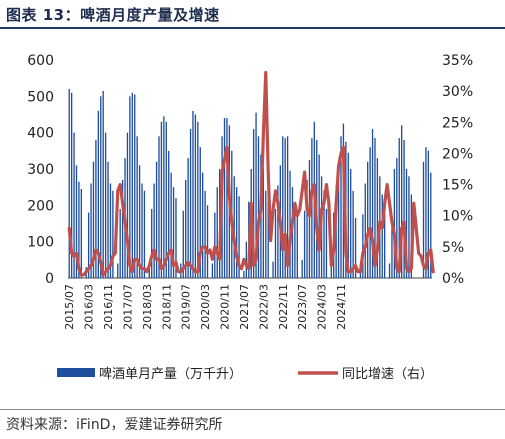 This screenshot has width=505, height=439. Describe the element at coordinates (225, 307) in the screenshot. I see `x-tick-label: 2020/11` at that location.